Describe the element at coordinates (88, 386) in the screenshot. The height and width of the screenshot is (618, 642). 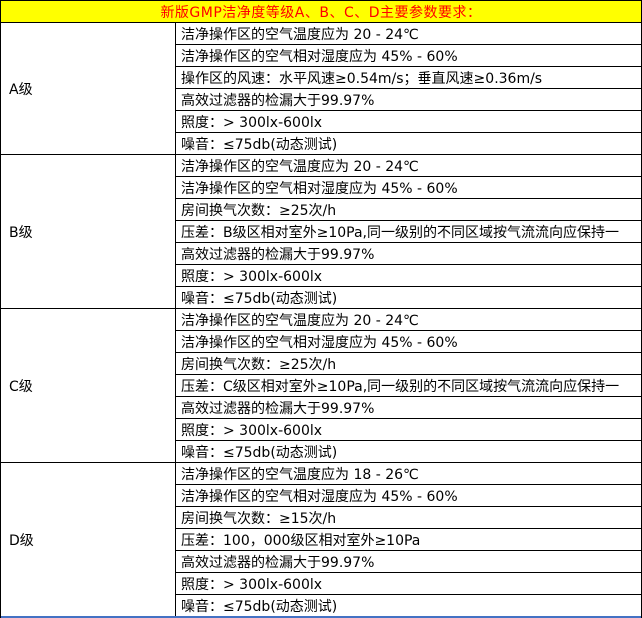
I see `grade-label: C级` at that location.